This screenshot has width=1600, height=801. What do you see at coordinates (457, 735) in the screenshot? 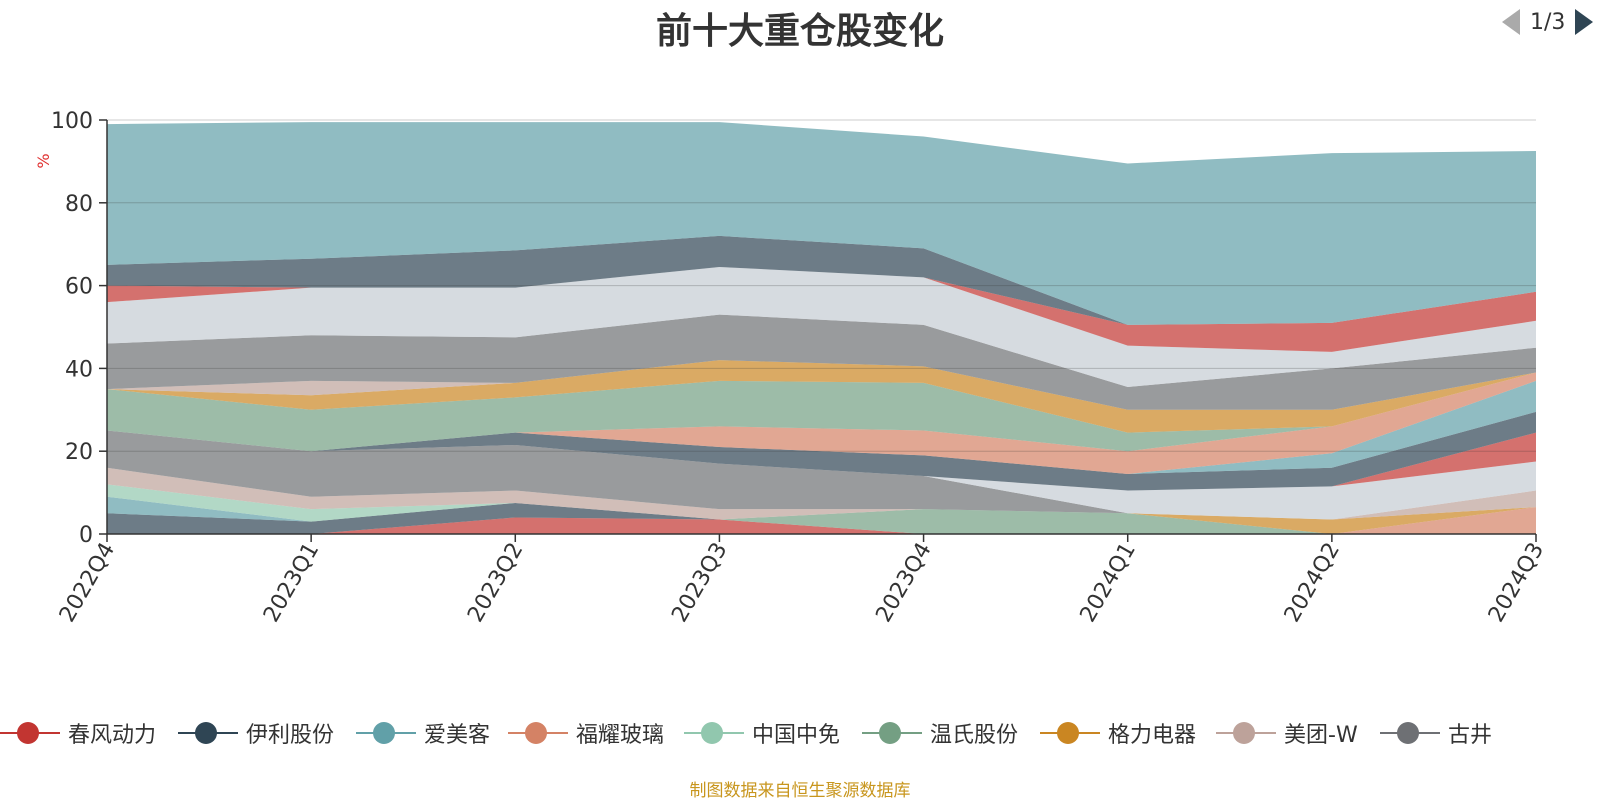
I see `legend-label: 爱美客` at bounding box center [457, 735].